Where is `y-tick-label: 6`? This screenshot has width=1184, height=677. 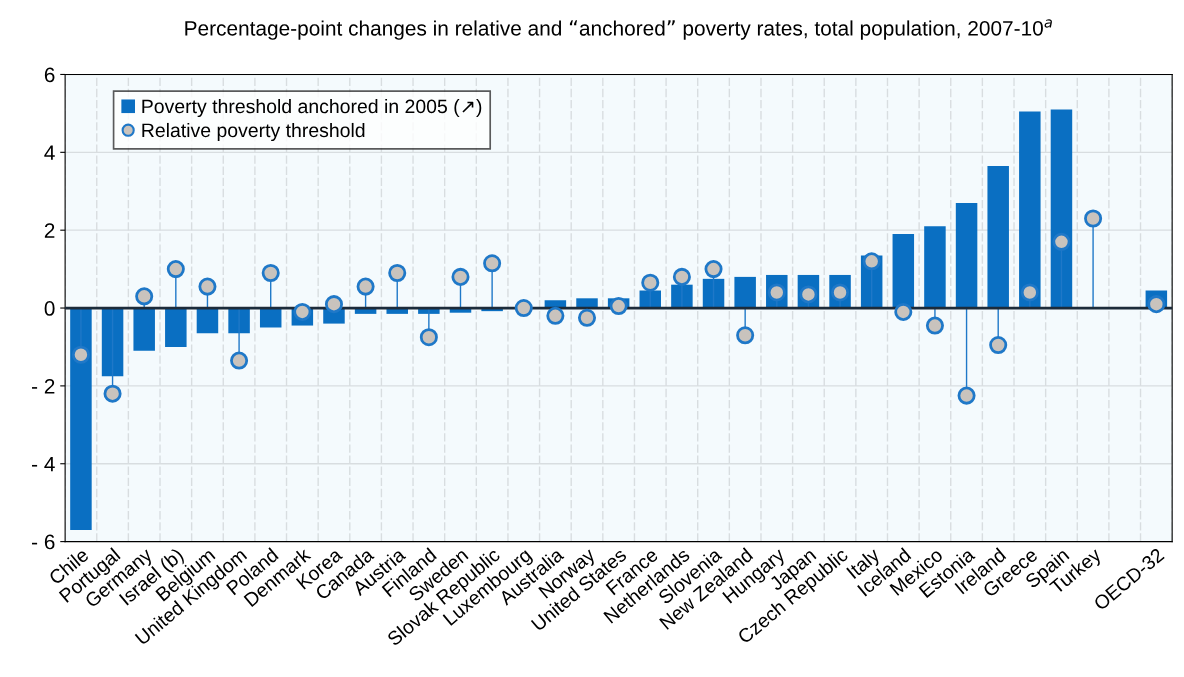 y-tick-label: 6 is located at coordinates (49, 75).